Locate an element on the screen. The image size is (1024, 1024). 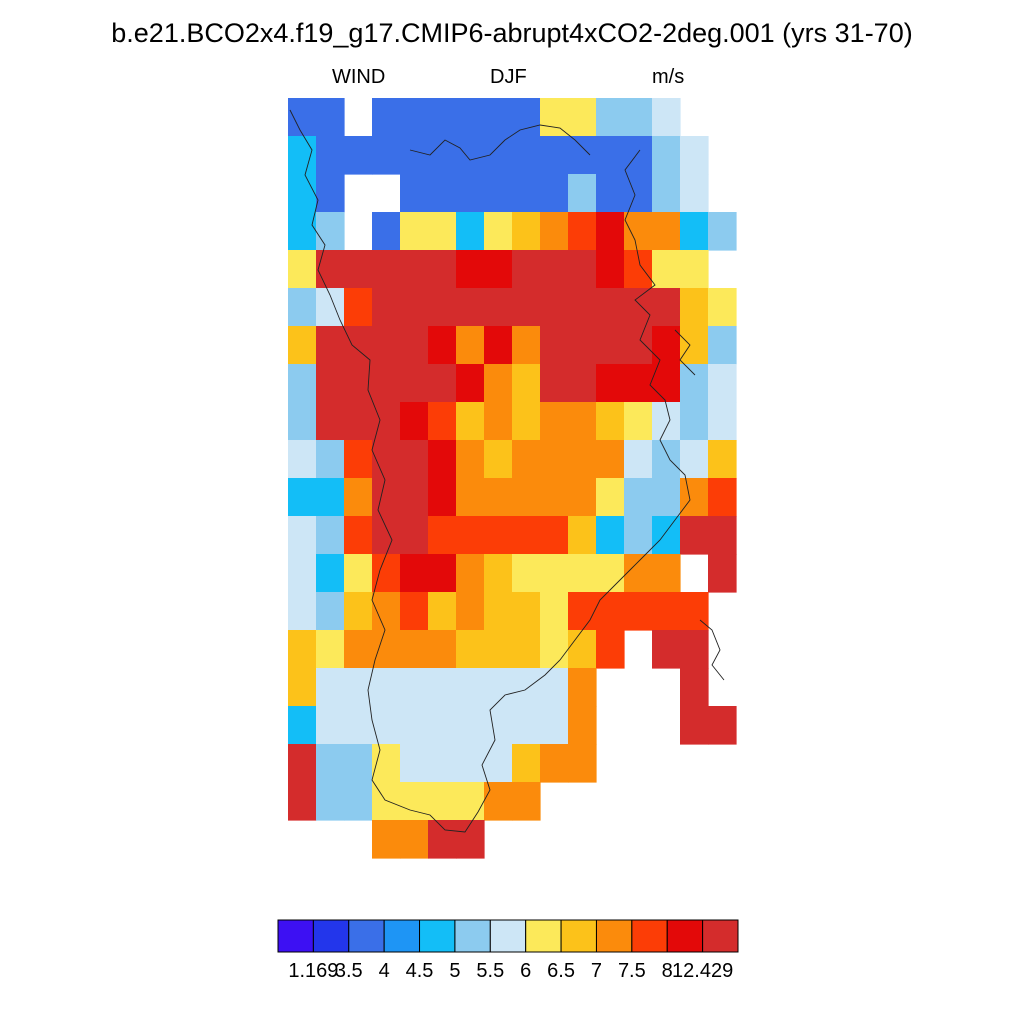
colorbar-label: 8 is located at coordinates (667, 971).